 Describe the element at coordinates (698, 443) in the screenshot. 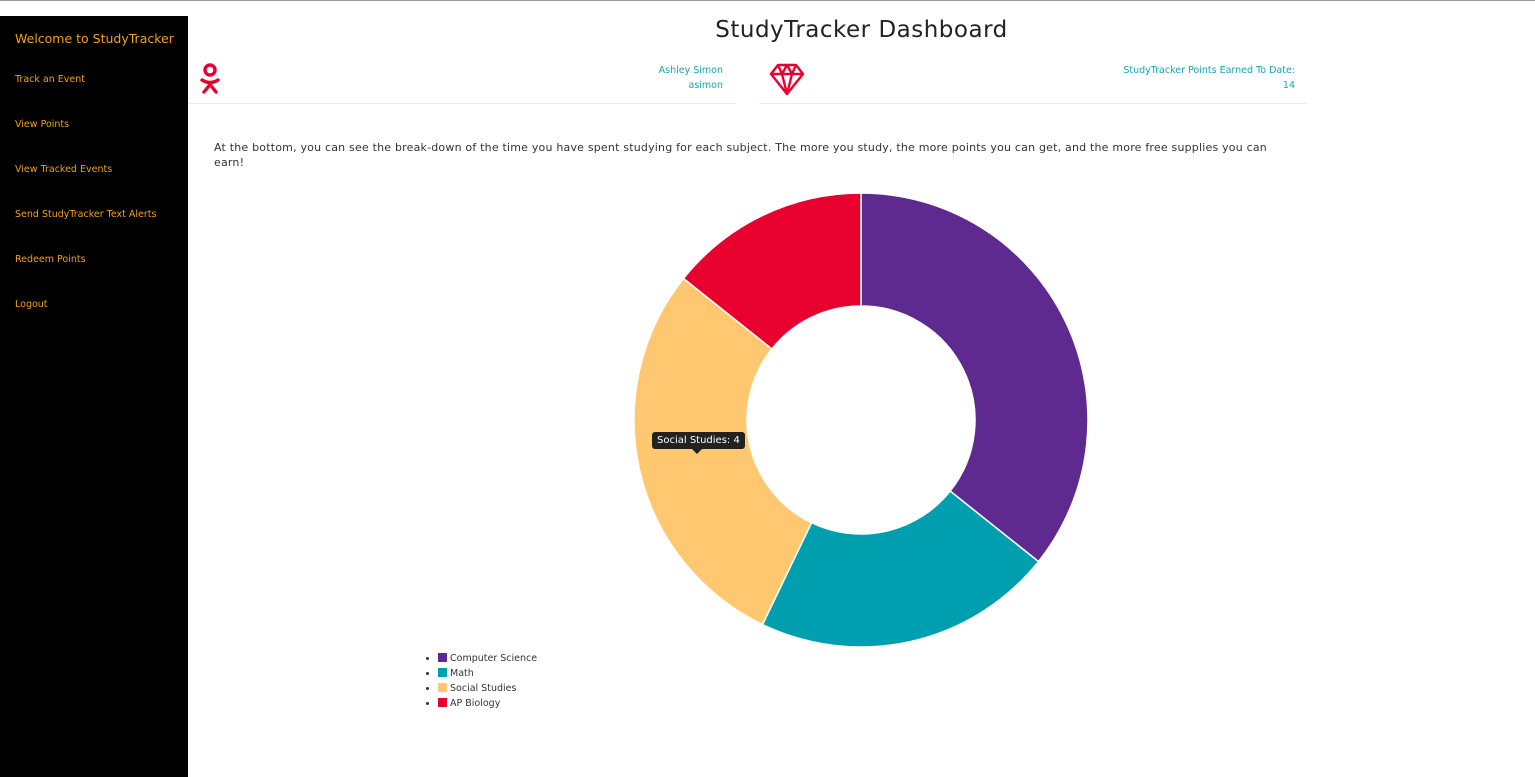

I see `chart-tooltip: Social Studies: 4` at that location.